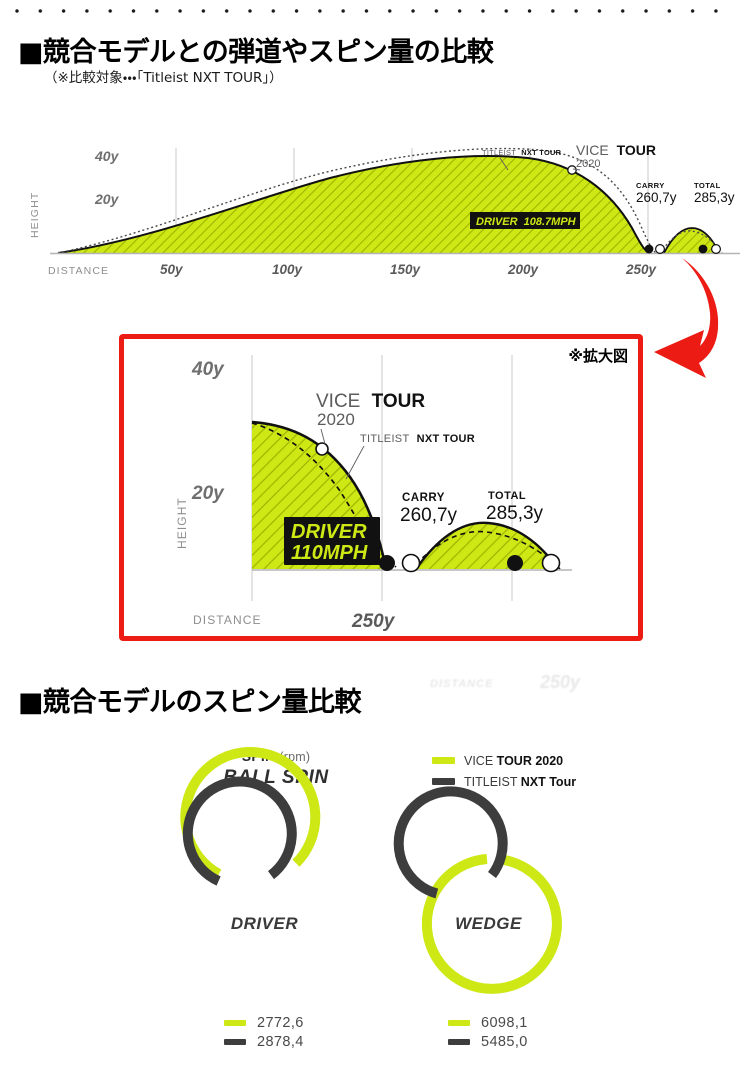  What do you see at coordinates (35, 215) in the screenshot?
I see `y-axis-title: HEIGHT` at bounding box center [35, 215].